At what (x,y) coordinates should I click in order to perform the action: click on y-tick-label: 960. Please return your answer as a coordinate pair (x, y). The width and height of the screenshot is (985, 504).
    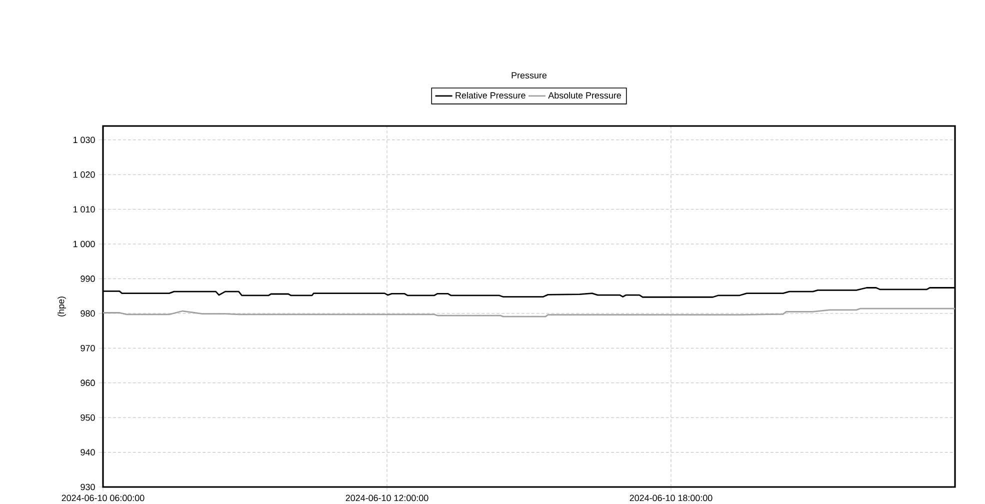
    Looking at the image, I should click on (87, 383).